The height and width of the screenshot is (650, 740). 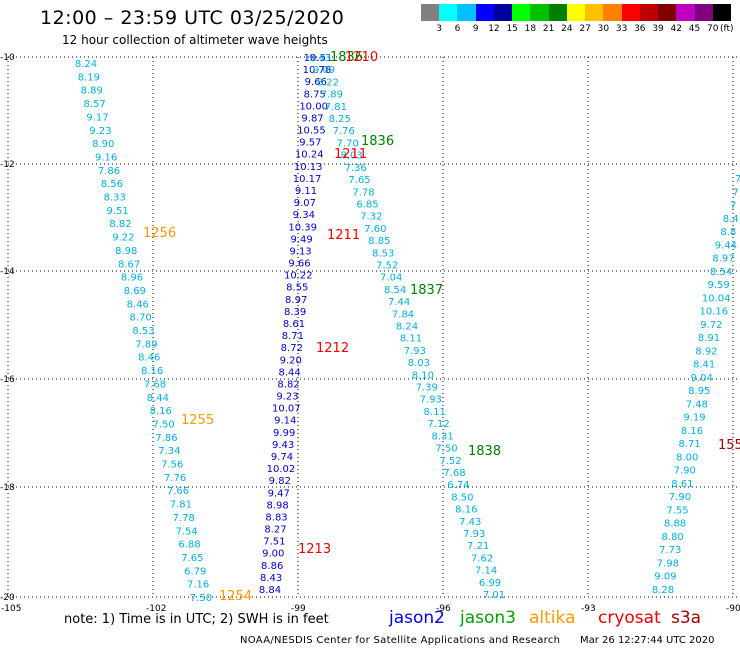 What do you see at coordinates (300, 251) in the screenshot?
I see `wave-height-value: 9.13` at bounding box center [300, 251].